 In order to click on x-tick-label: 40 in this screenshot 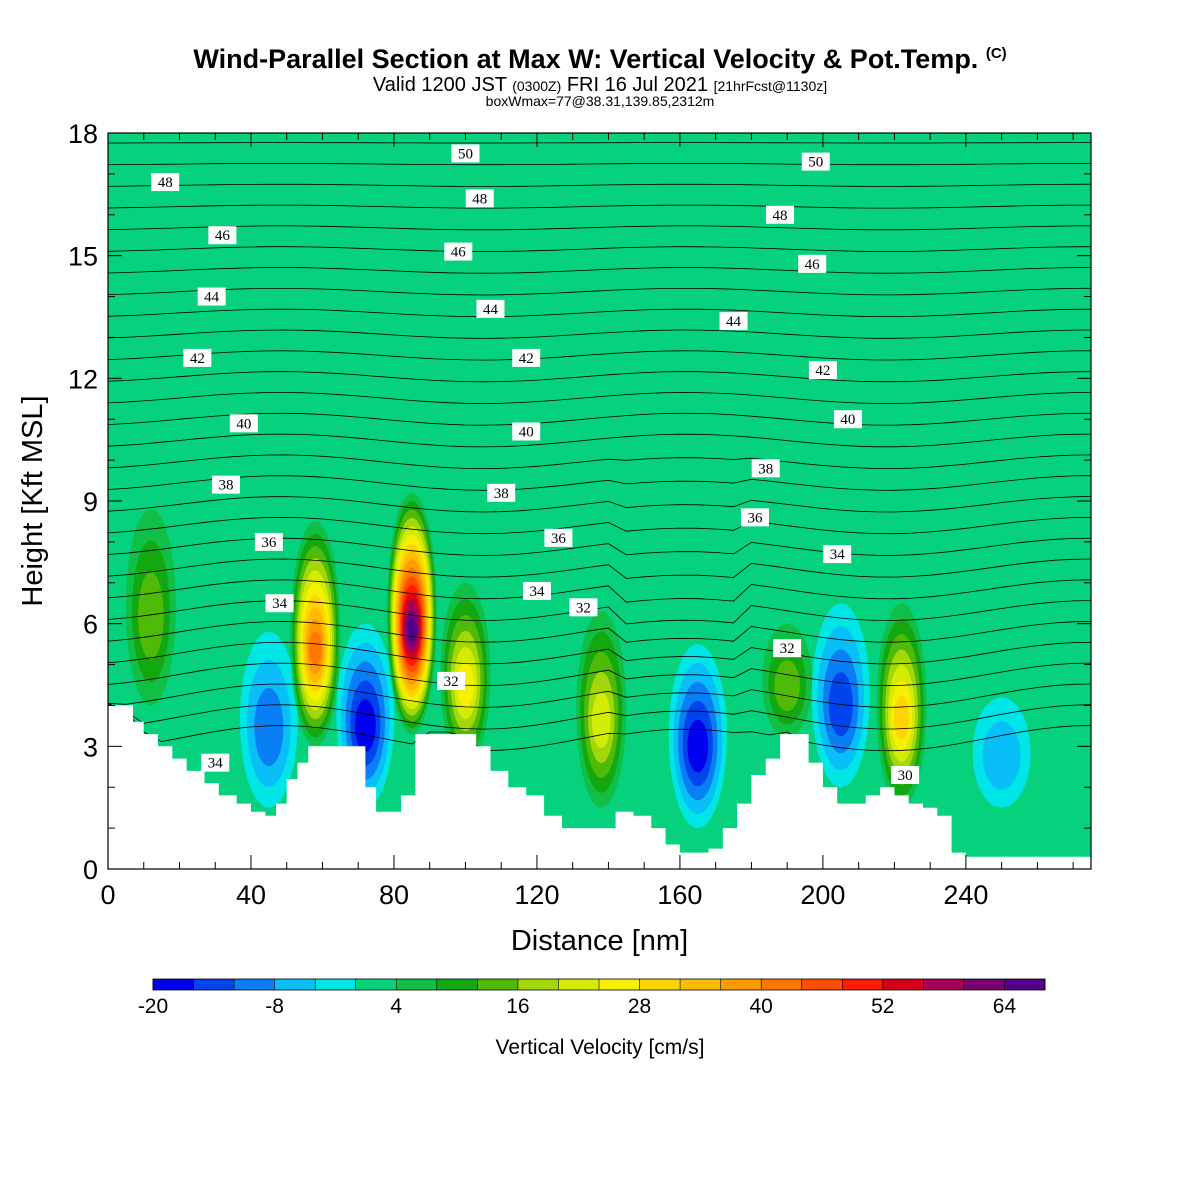, I will do `click(251, 895)`.